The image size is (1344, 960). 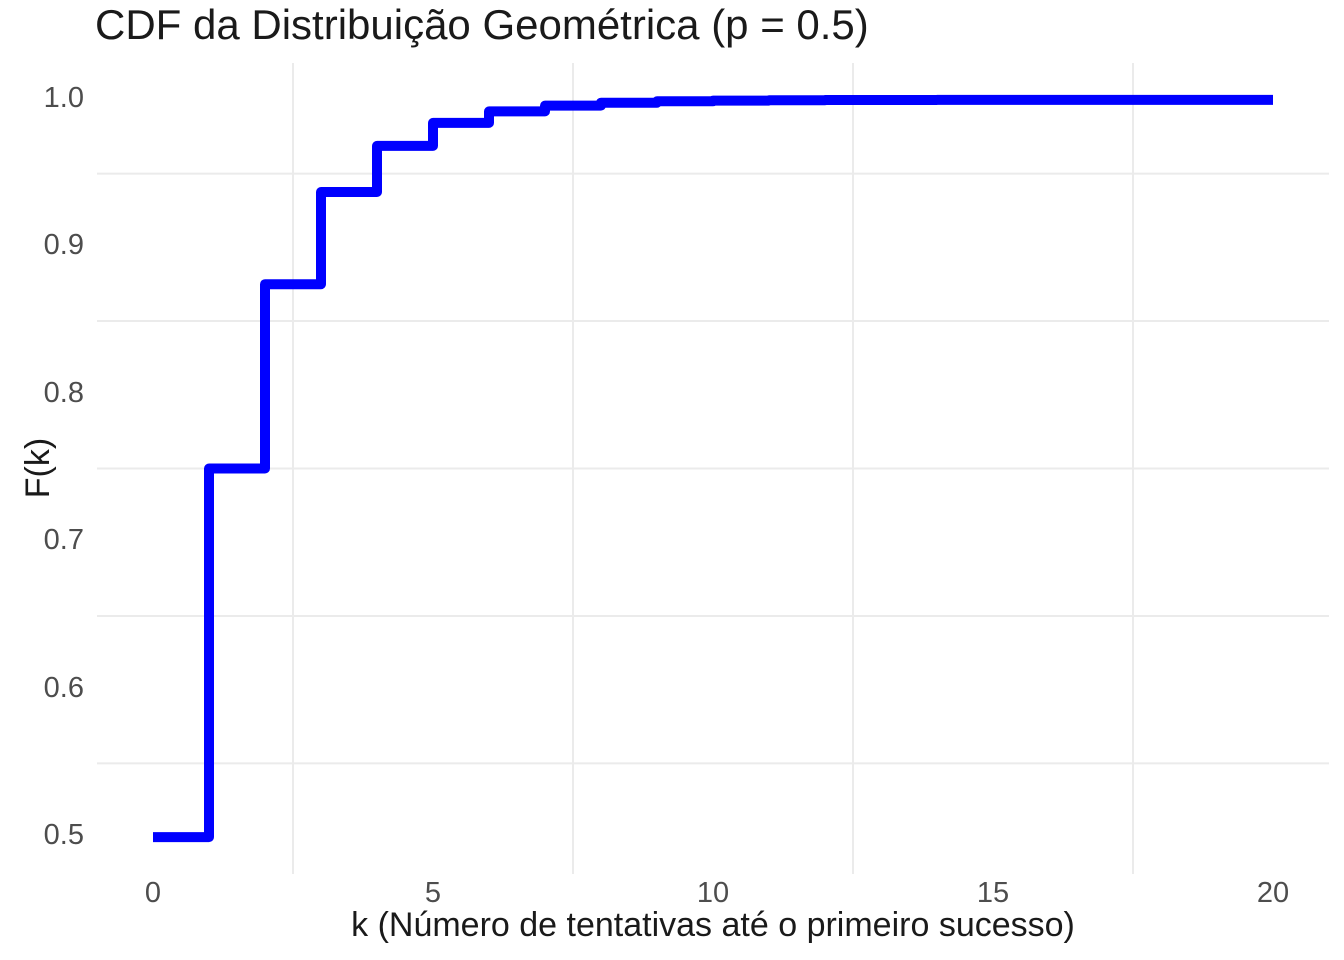 What do you see at coordinates (993, 893) in the screenshot?
I see `x-tick-label: 15` at bounding box center [993, 893].